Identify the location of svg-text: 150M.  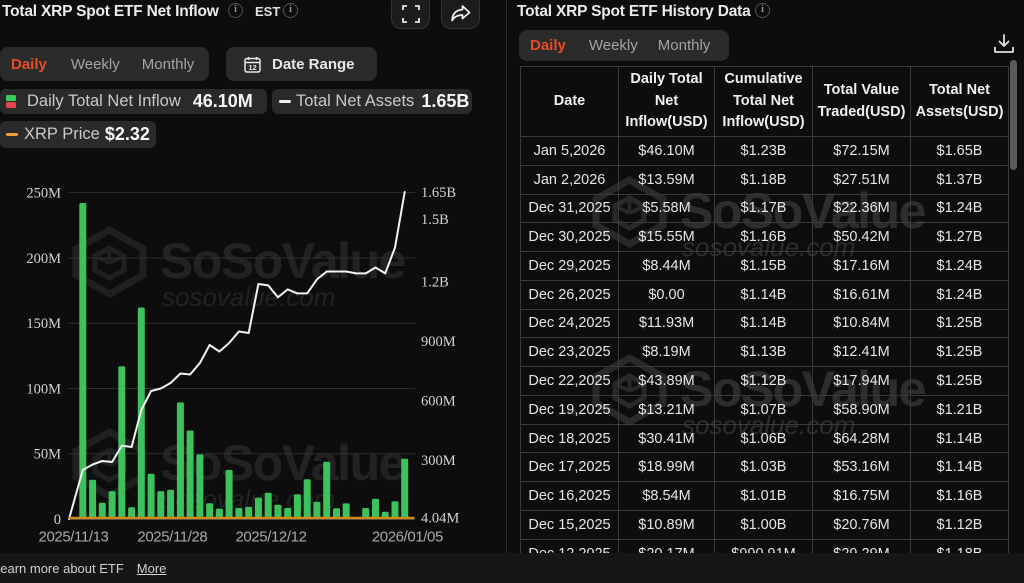
(43, 324).